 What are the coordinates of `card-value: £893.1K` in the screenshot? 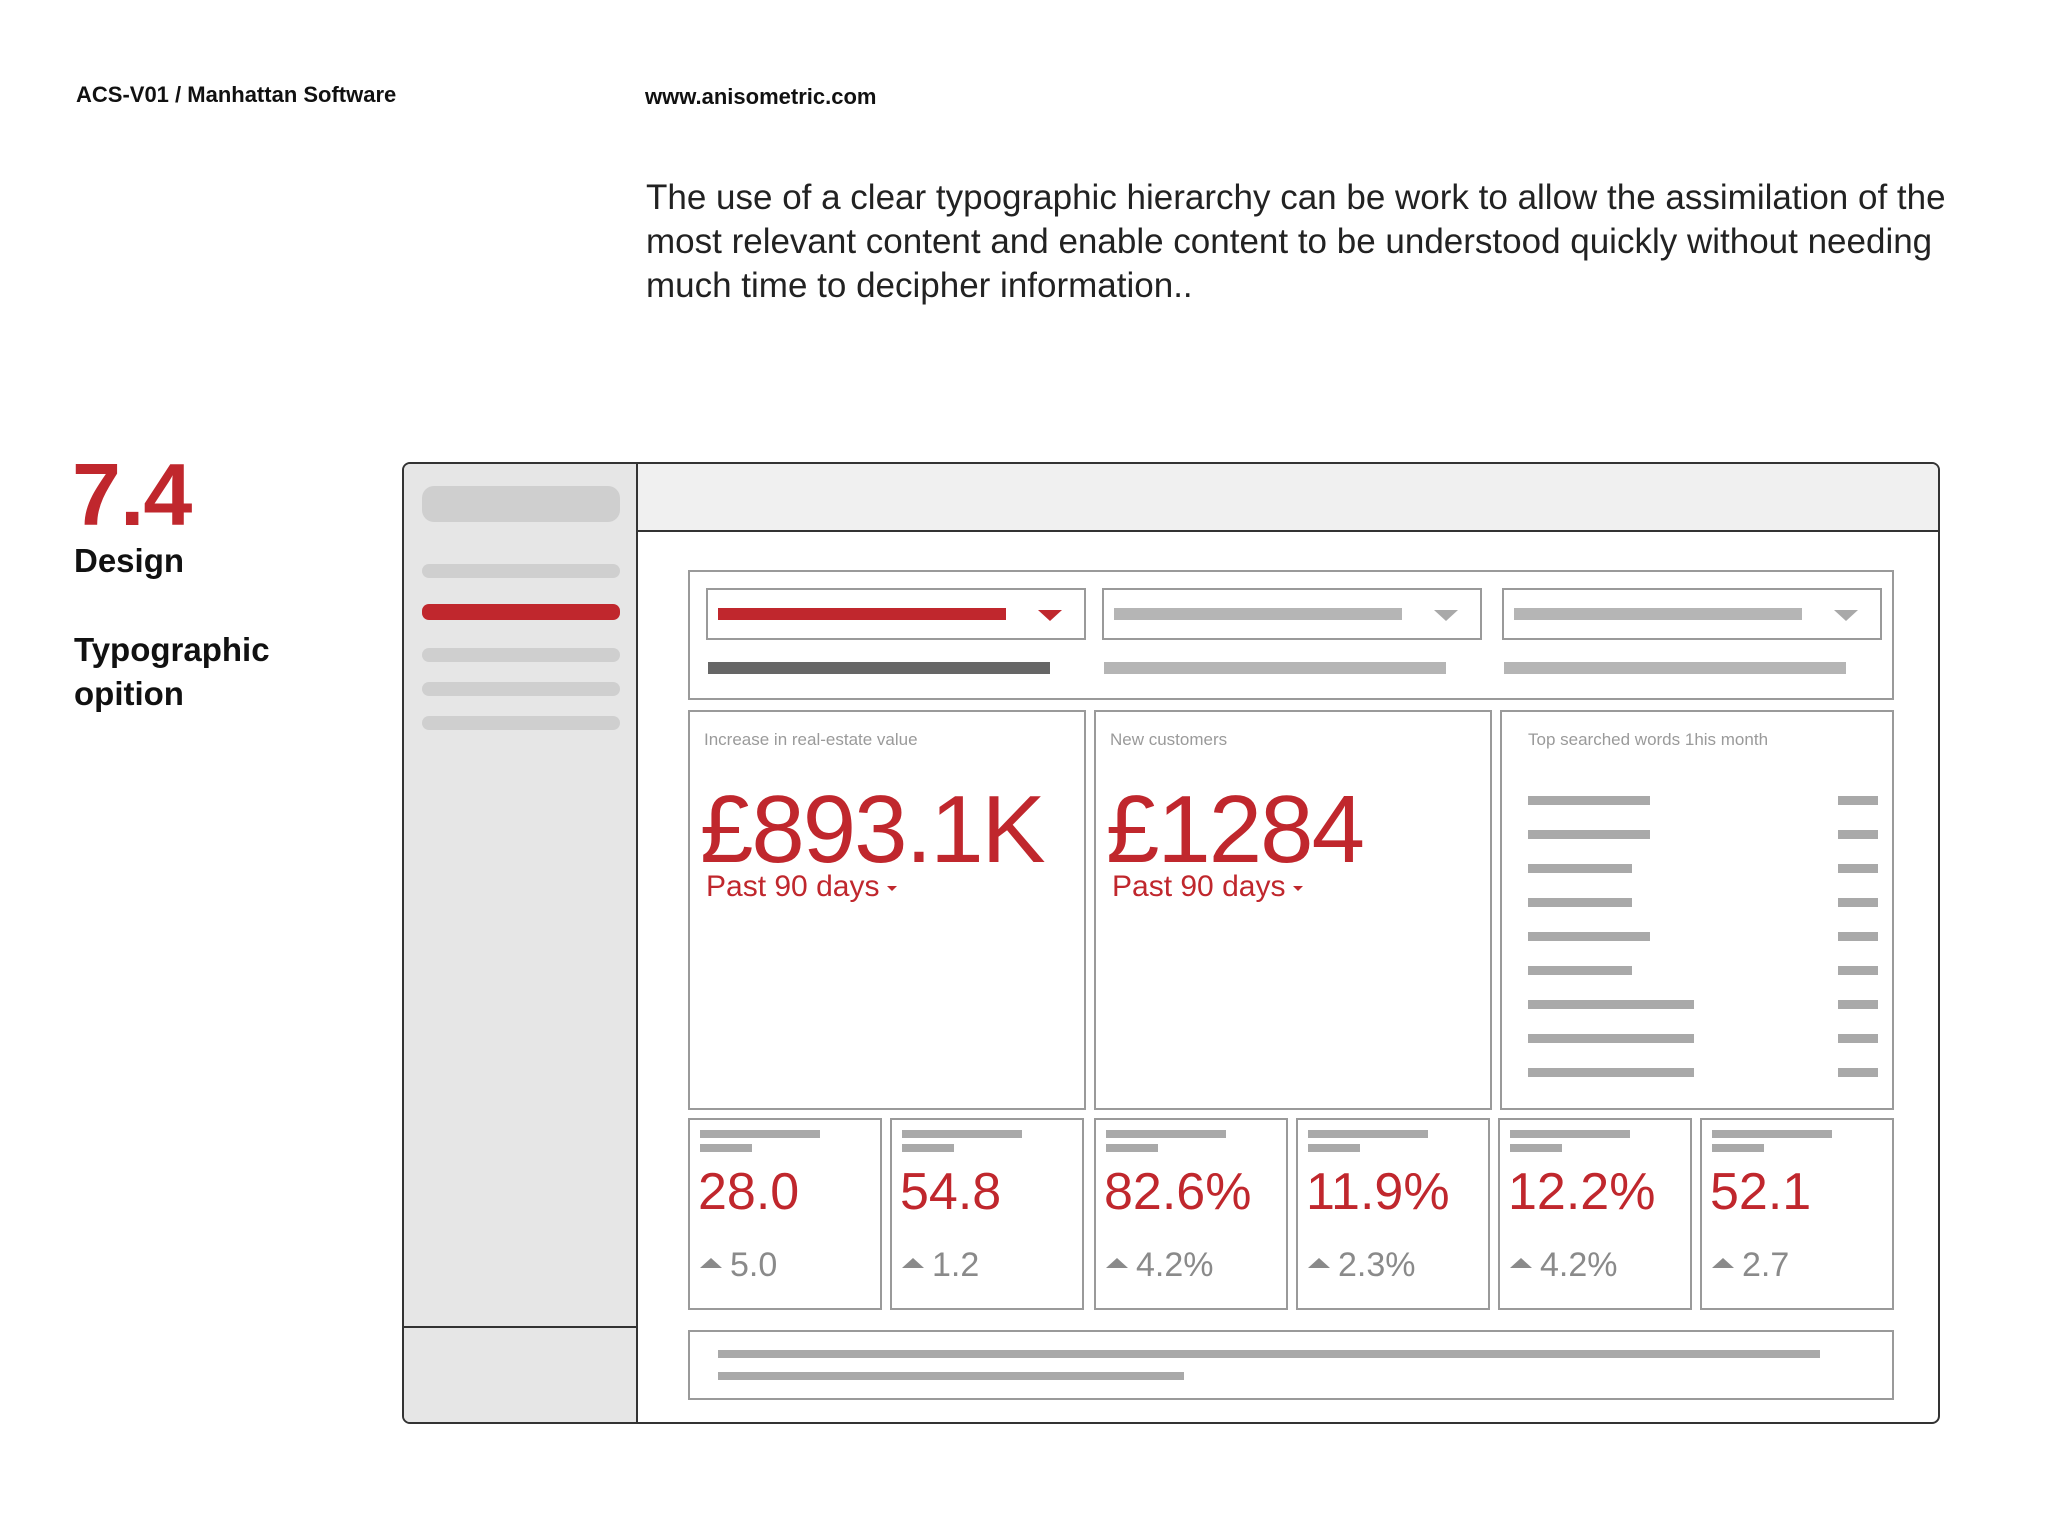 It's located at (873, 829).